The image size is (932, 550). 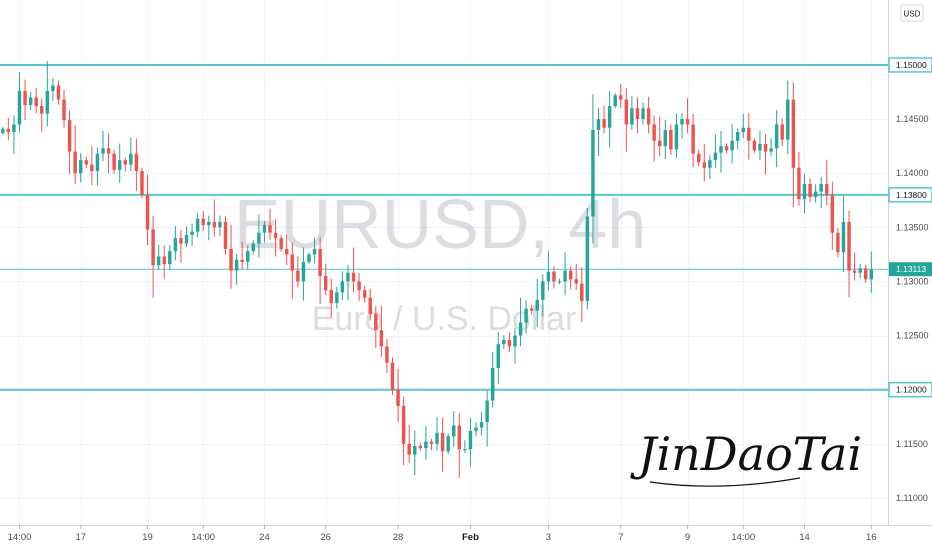 I want to click on time-tick-label: 3, so click(x=548, y=537).